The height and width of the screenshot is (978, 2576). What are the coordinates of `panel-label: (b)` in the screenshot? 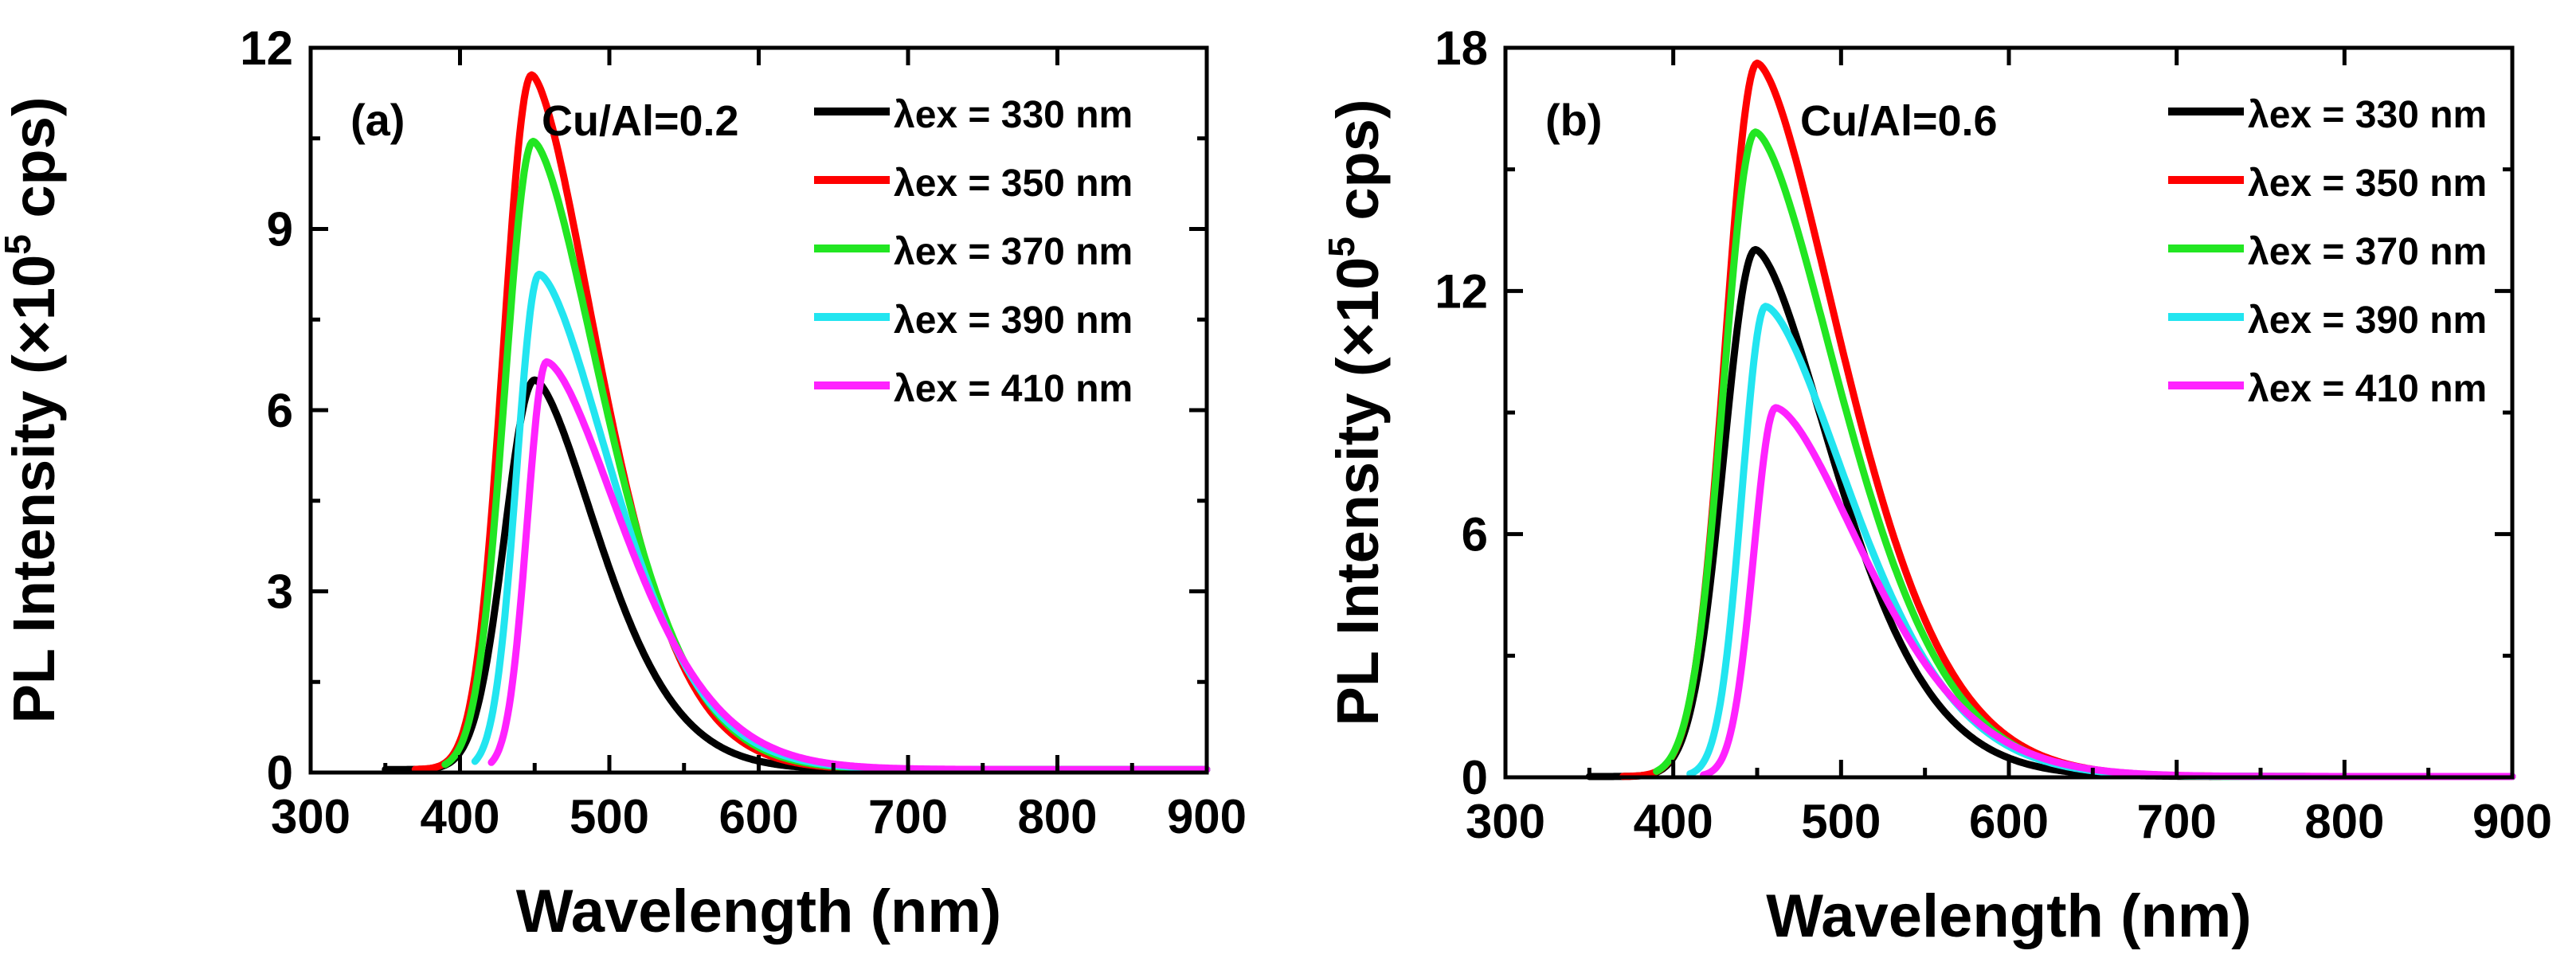 It's located at (1574, 120).